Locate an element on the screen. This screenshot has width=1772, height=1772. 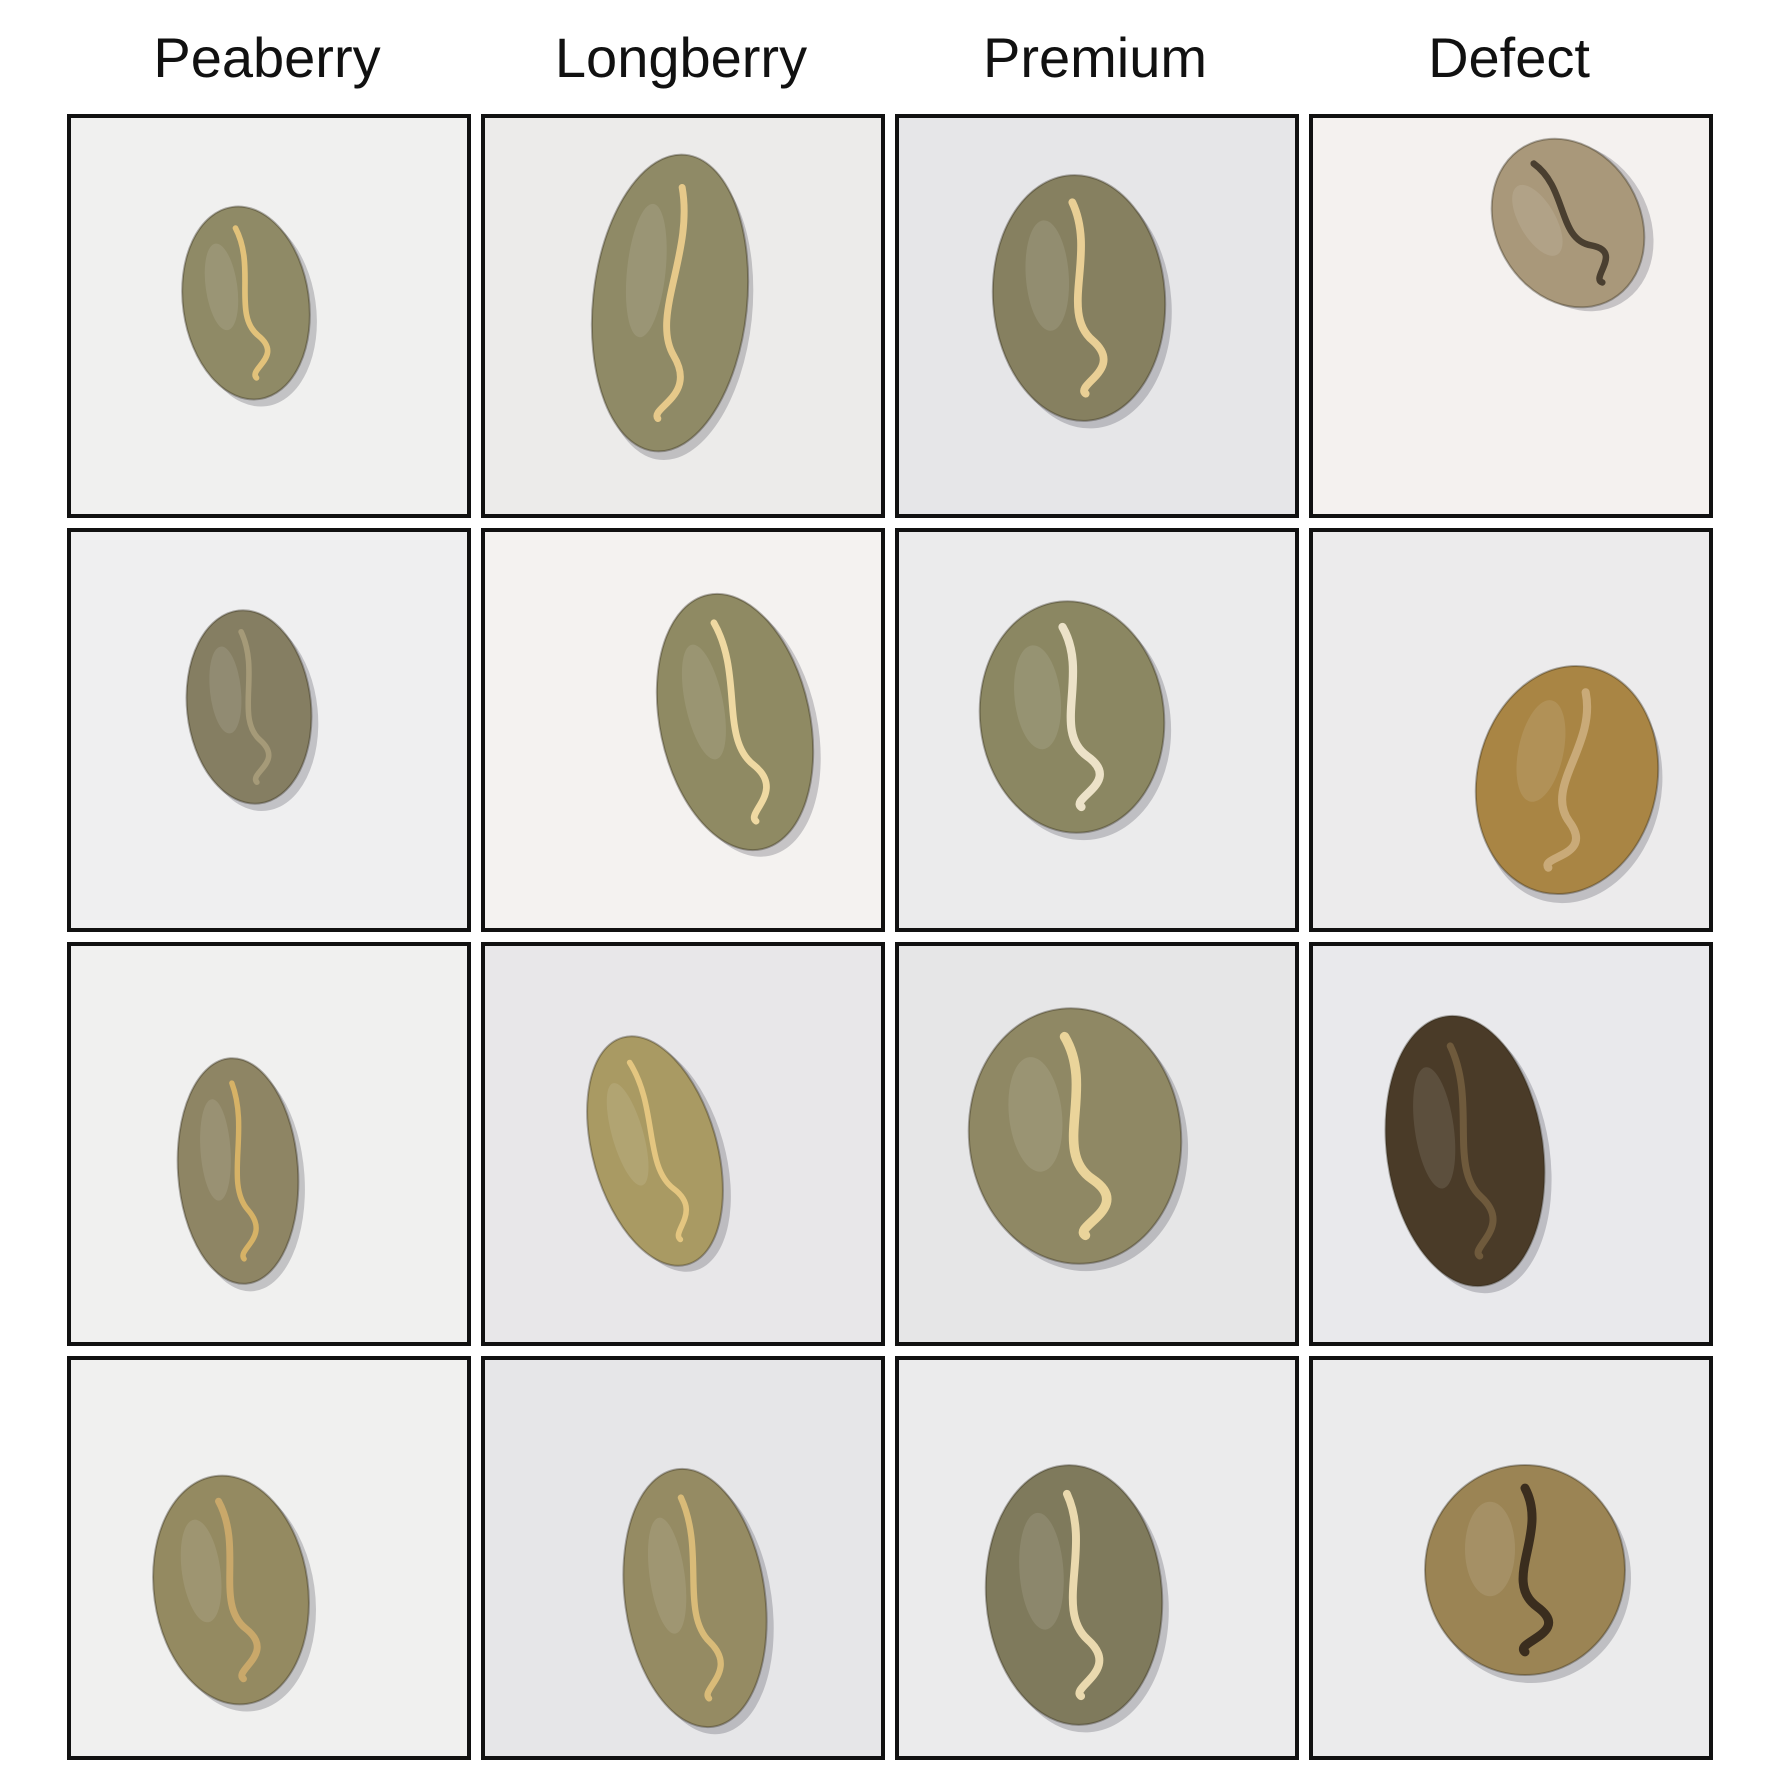
column-label-longberry: Longberry is located at coordinates (681, 57).